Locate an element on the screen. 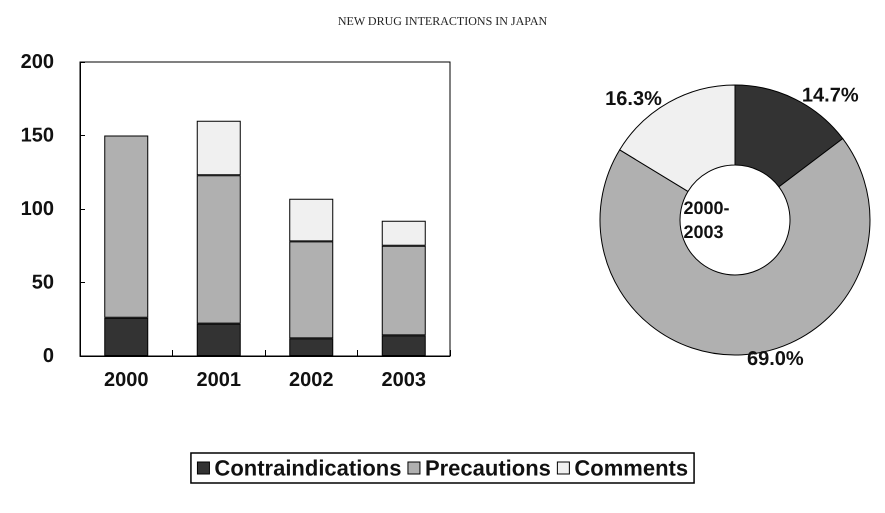 The height and width of the screenshot is (513, 885). y-tick-label: 100 is located at coordinates (37, 209).